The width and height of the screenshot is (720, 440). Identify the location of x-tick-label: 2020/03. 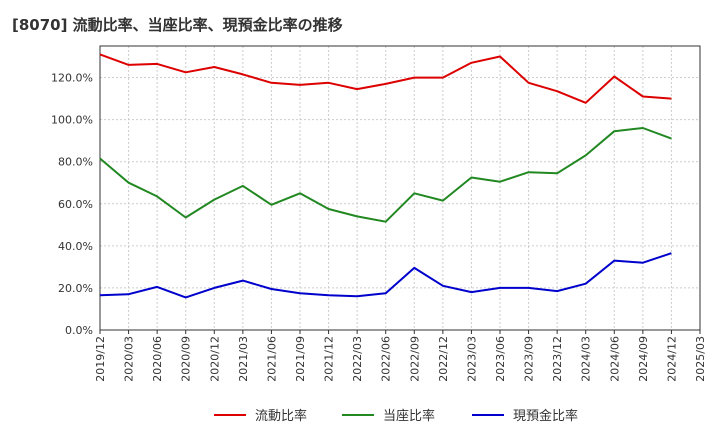
(129, 359).